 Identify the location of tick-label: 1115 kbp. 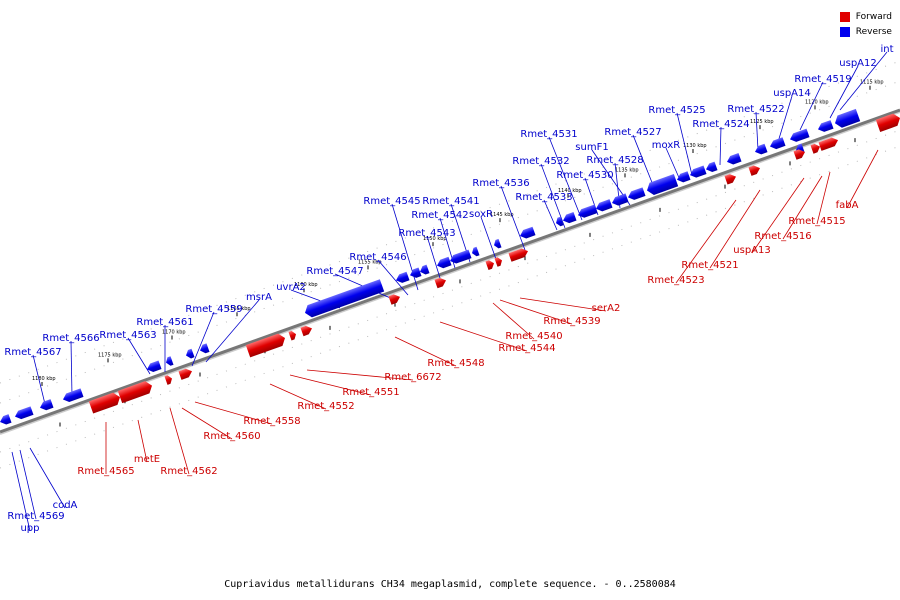
(872, 83).